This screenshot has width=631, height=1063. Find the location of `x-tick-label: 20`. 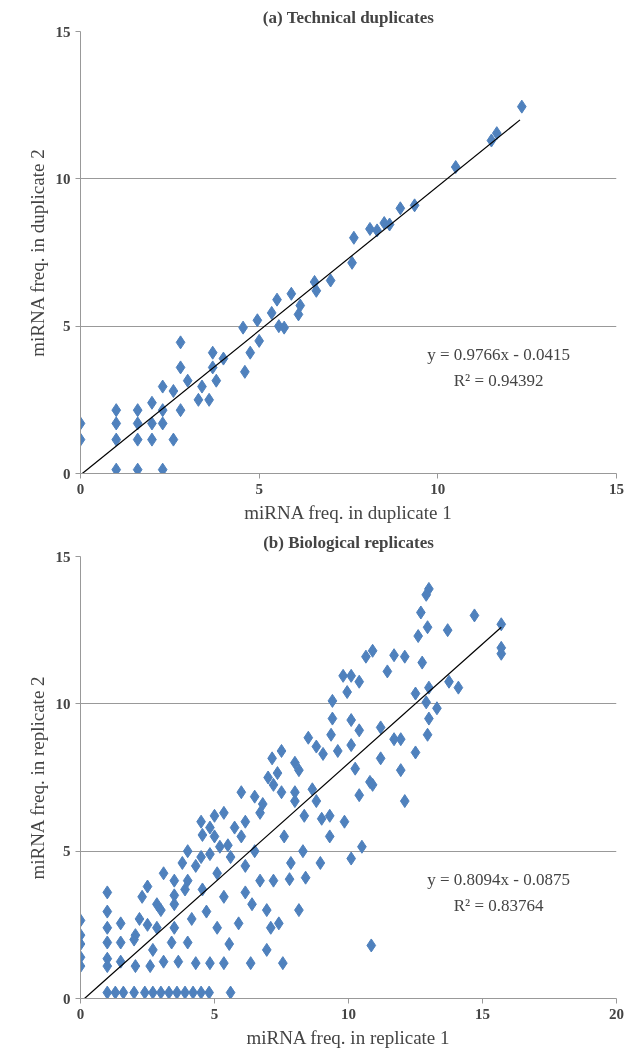

x-tick-label: 20 is located at coordinates (616, 1013).